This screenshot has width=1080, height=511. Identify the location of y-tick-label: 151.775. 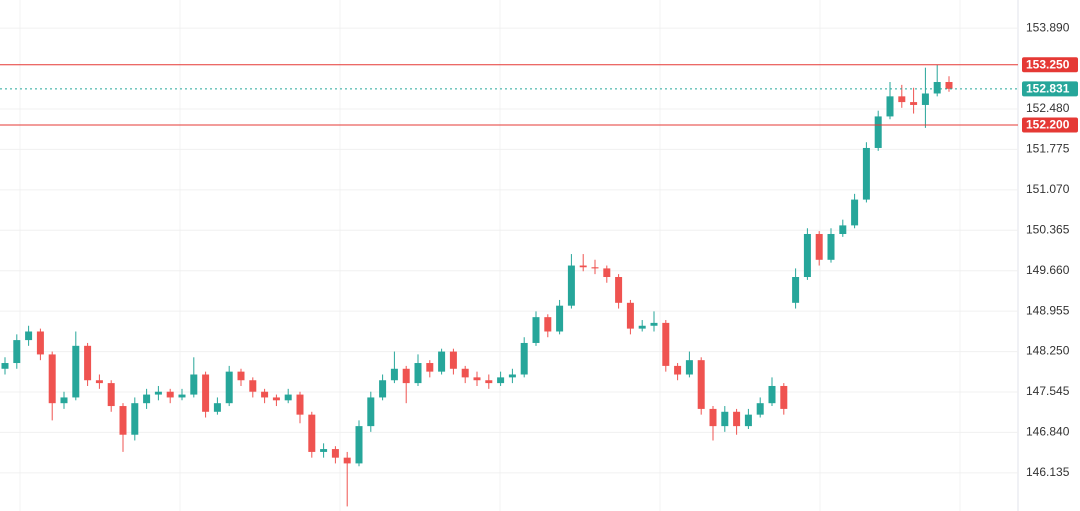
(1048, 149).